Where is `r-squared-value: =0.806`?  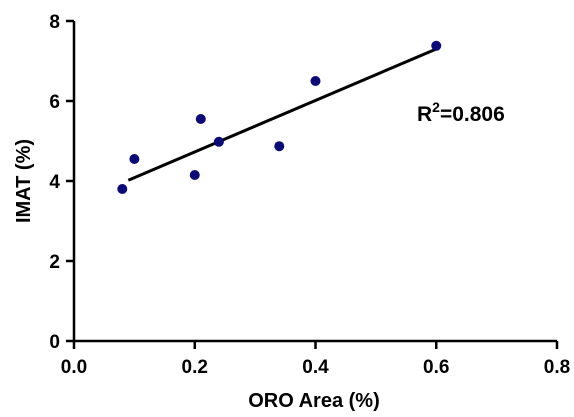
r-squared-value: =0.806 is located at coordinates (472, 114).